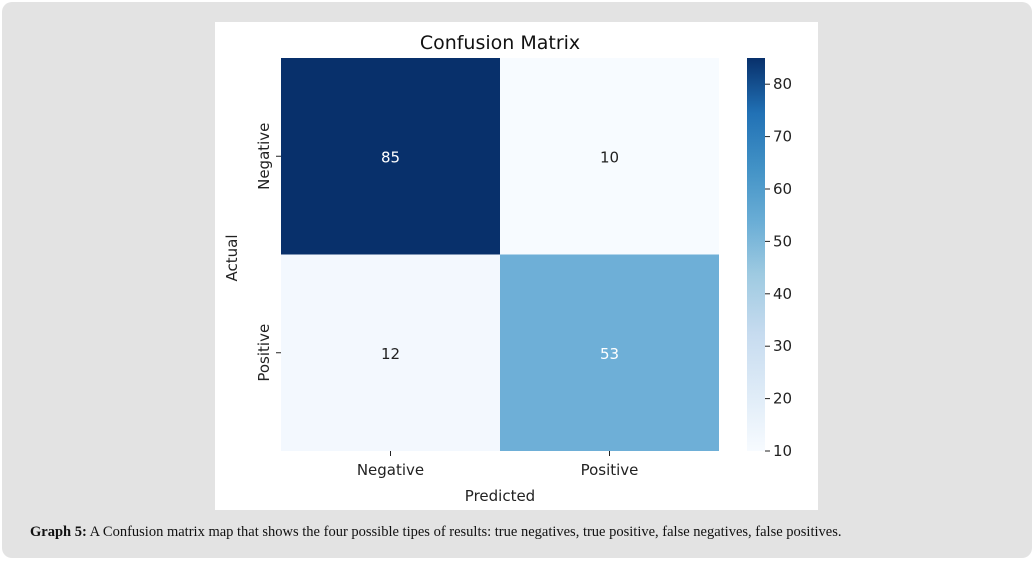 The height and width of the screenshot is (565, 1036). Describe the element at coordinates (756, 254) in the screenshot. I see `colorbar` at that location.